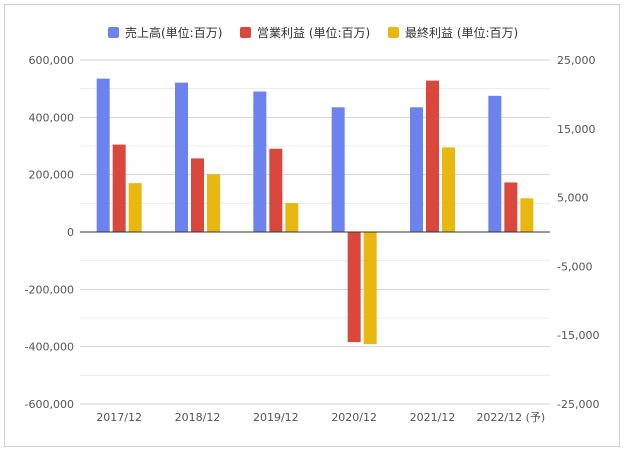 The height and width of the screenshot is (451, 626). Describe the element at coordinates (49, 289) in the screenshot. I see `left-tick-label: -200,000` at that location.